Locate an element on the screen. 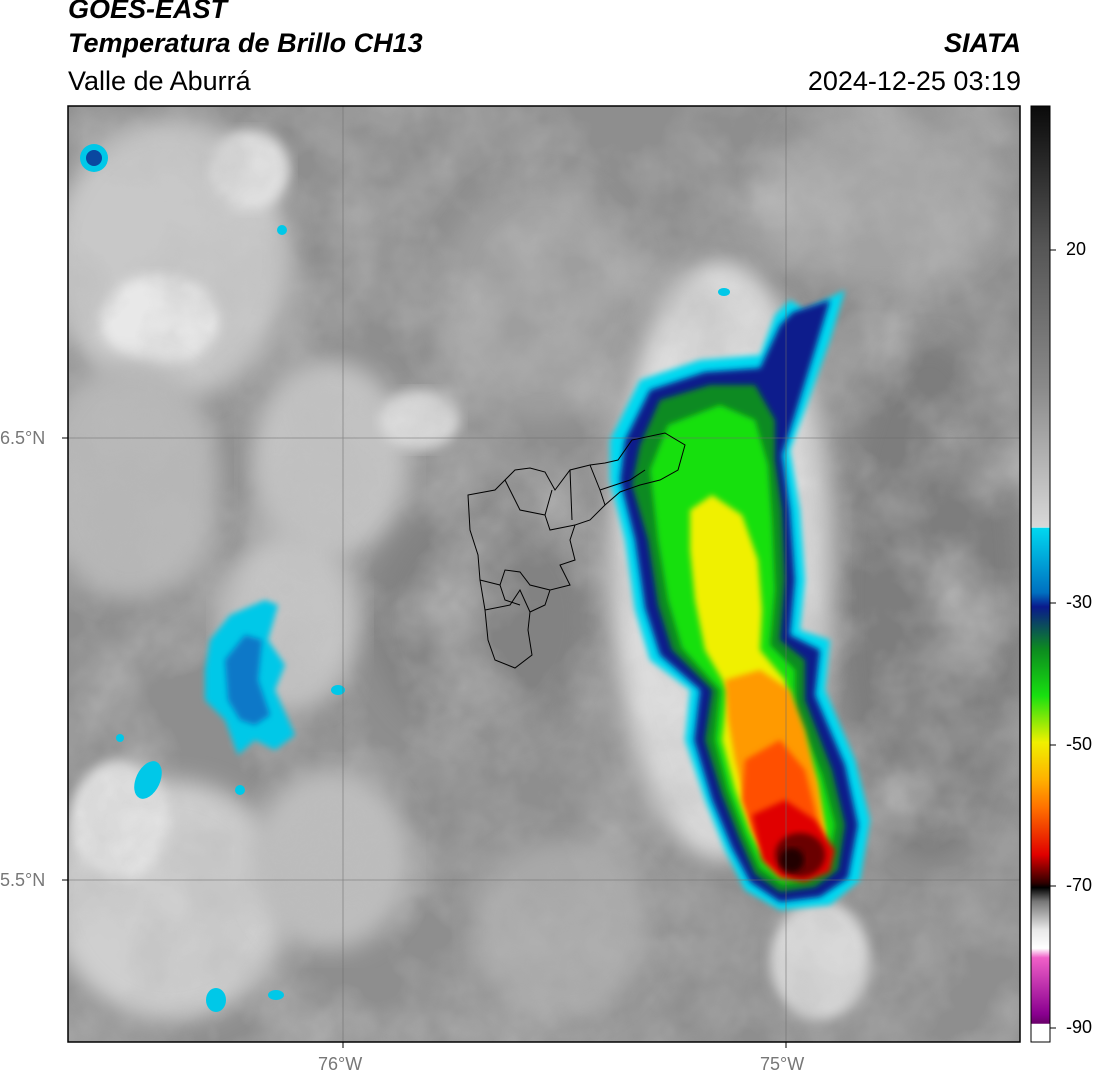  storm-system is located at coordinates (740, 600).